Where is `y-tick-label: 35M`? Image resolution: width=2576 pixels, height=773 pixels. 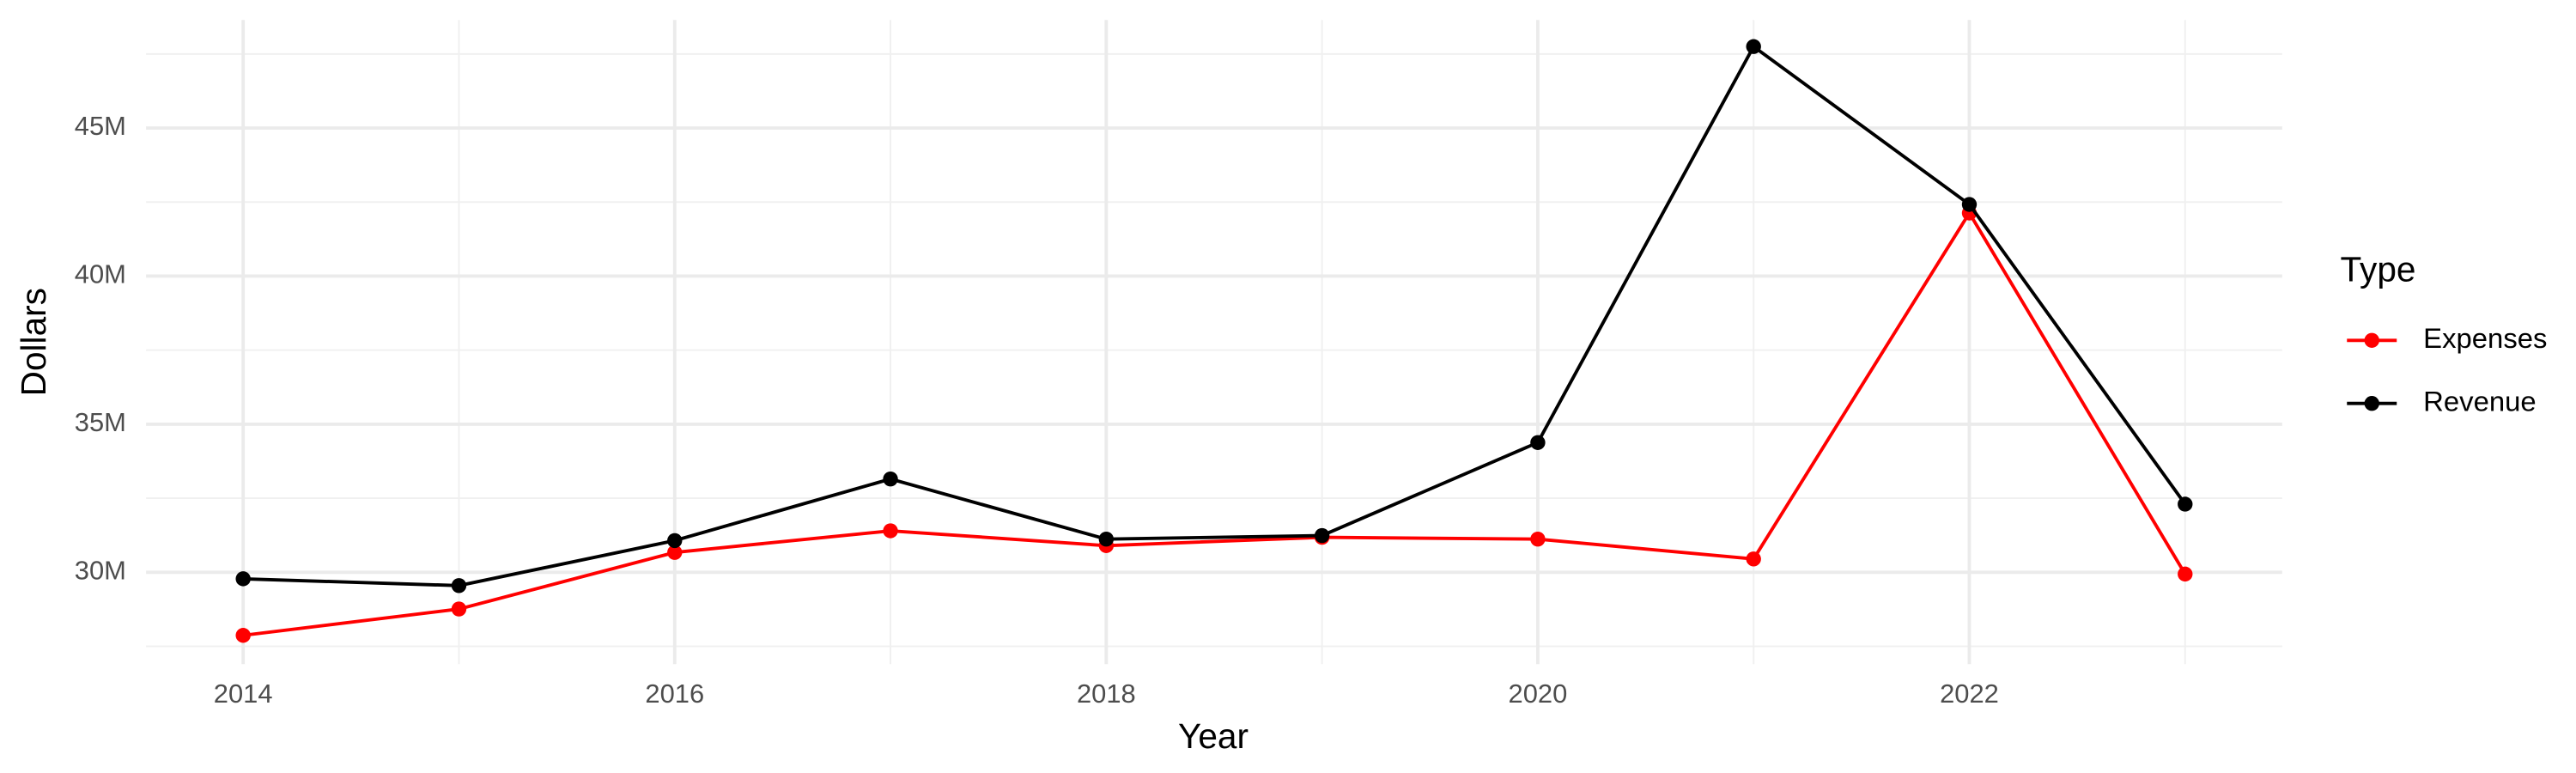
y-tick-label: 35M is located at coordinates (101, 422).